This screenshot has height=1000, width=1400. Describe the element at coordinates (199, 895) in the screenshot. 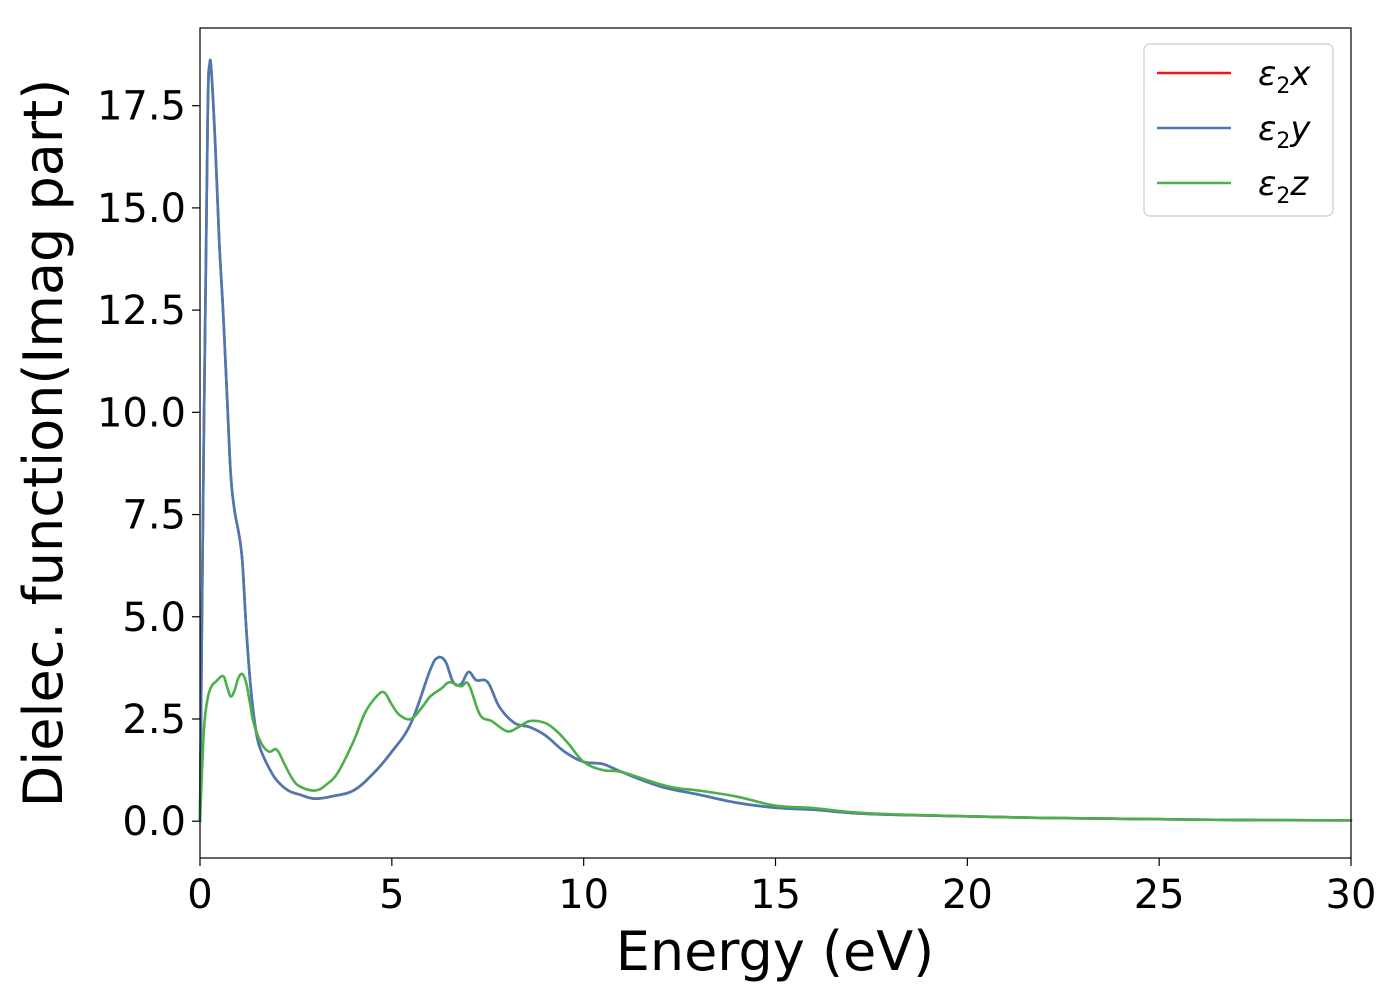

I see `x-tick-label: 0` at that location.